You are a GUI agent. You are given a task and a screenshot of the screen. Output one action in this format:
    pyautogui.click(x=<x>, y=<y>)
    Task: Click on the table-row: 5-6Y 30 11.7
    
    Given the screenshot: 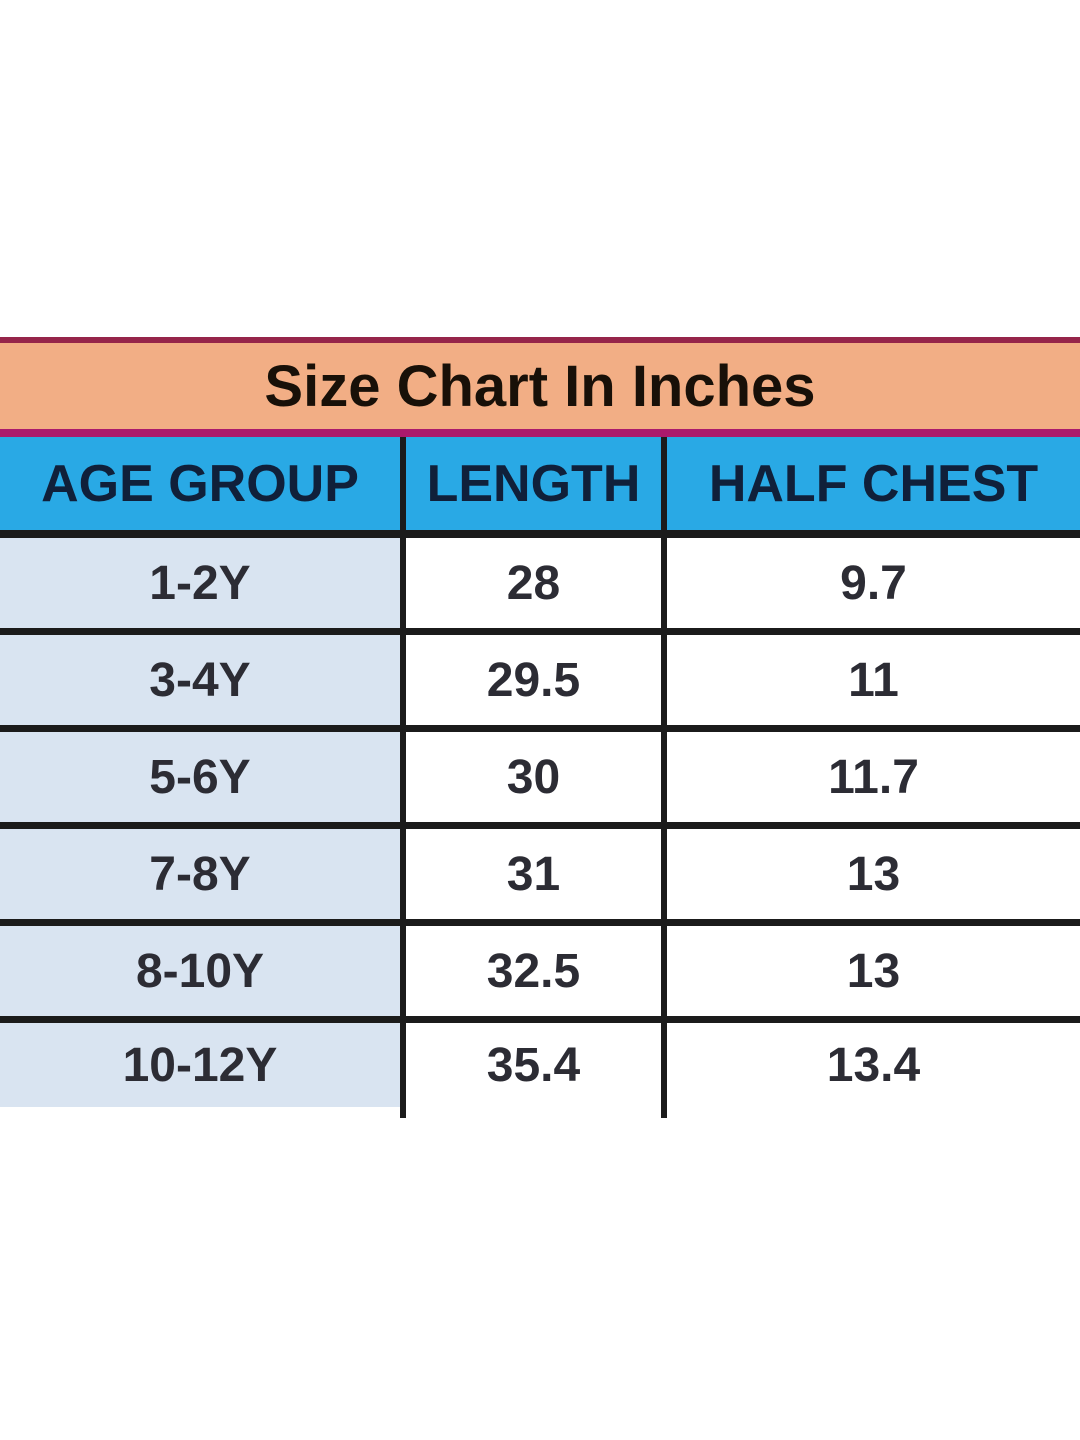 What is the action you would take?
    pyautogui.click(x=540, y=780)
    